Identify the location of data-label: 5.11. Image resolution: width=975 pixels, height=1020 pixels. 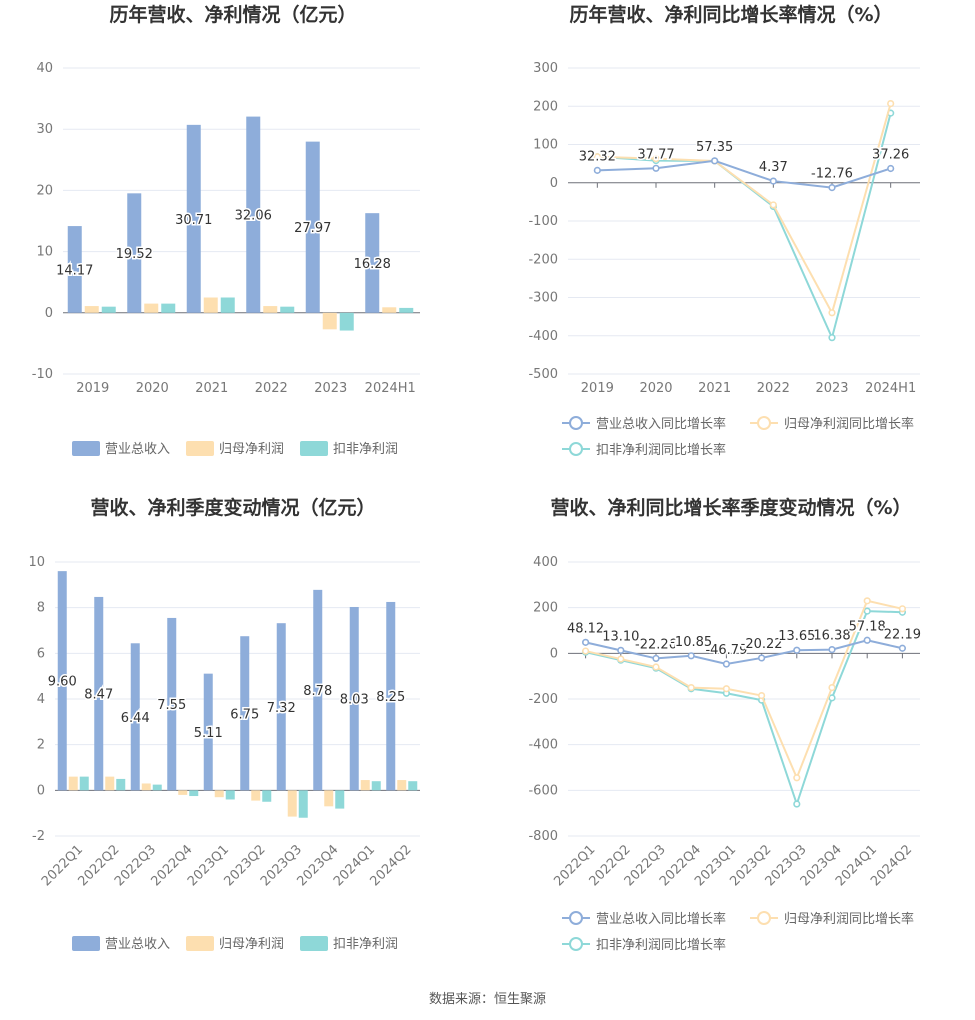
(208, 733).